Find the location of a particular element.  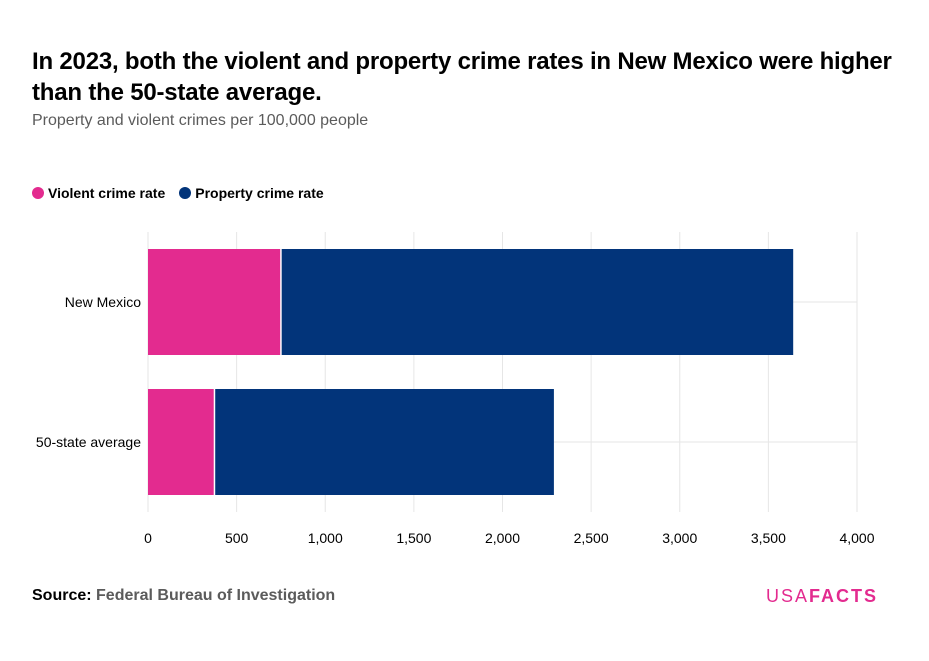

x-tick-label: 2,500 is located at coordinates (591, 538).